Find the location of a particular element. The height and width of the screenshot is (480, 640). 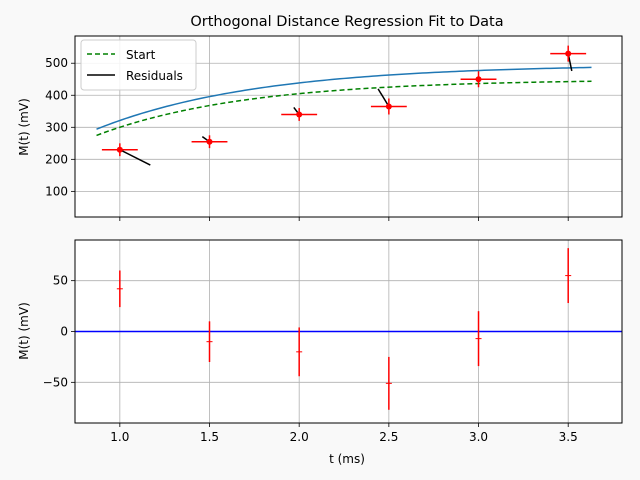

bottom-x-tick-label: 2.0 is located at coordinates (299, 437).